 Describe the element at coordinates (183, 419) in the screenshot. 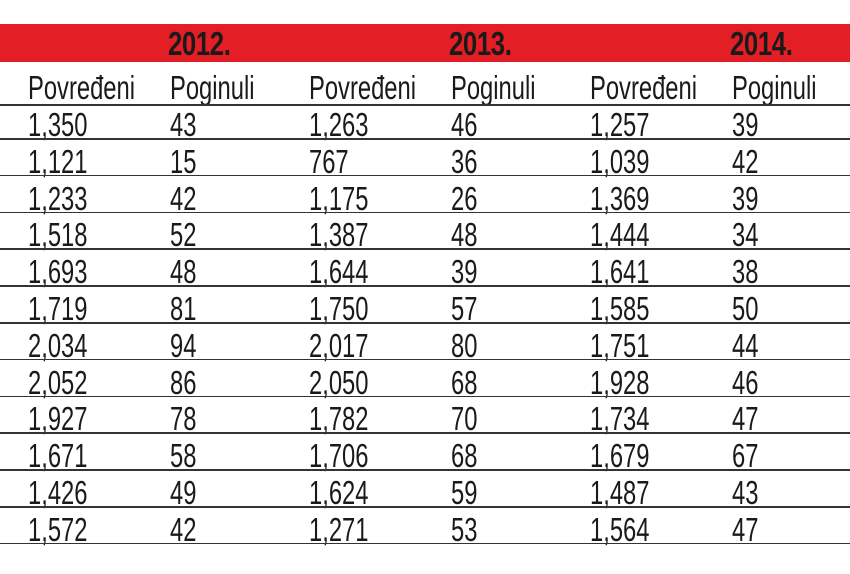

I see `table-cell: 78` at that location.